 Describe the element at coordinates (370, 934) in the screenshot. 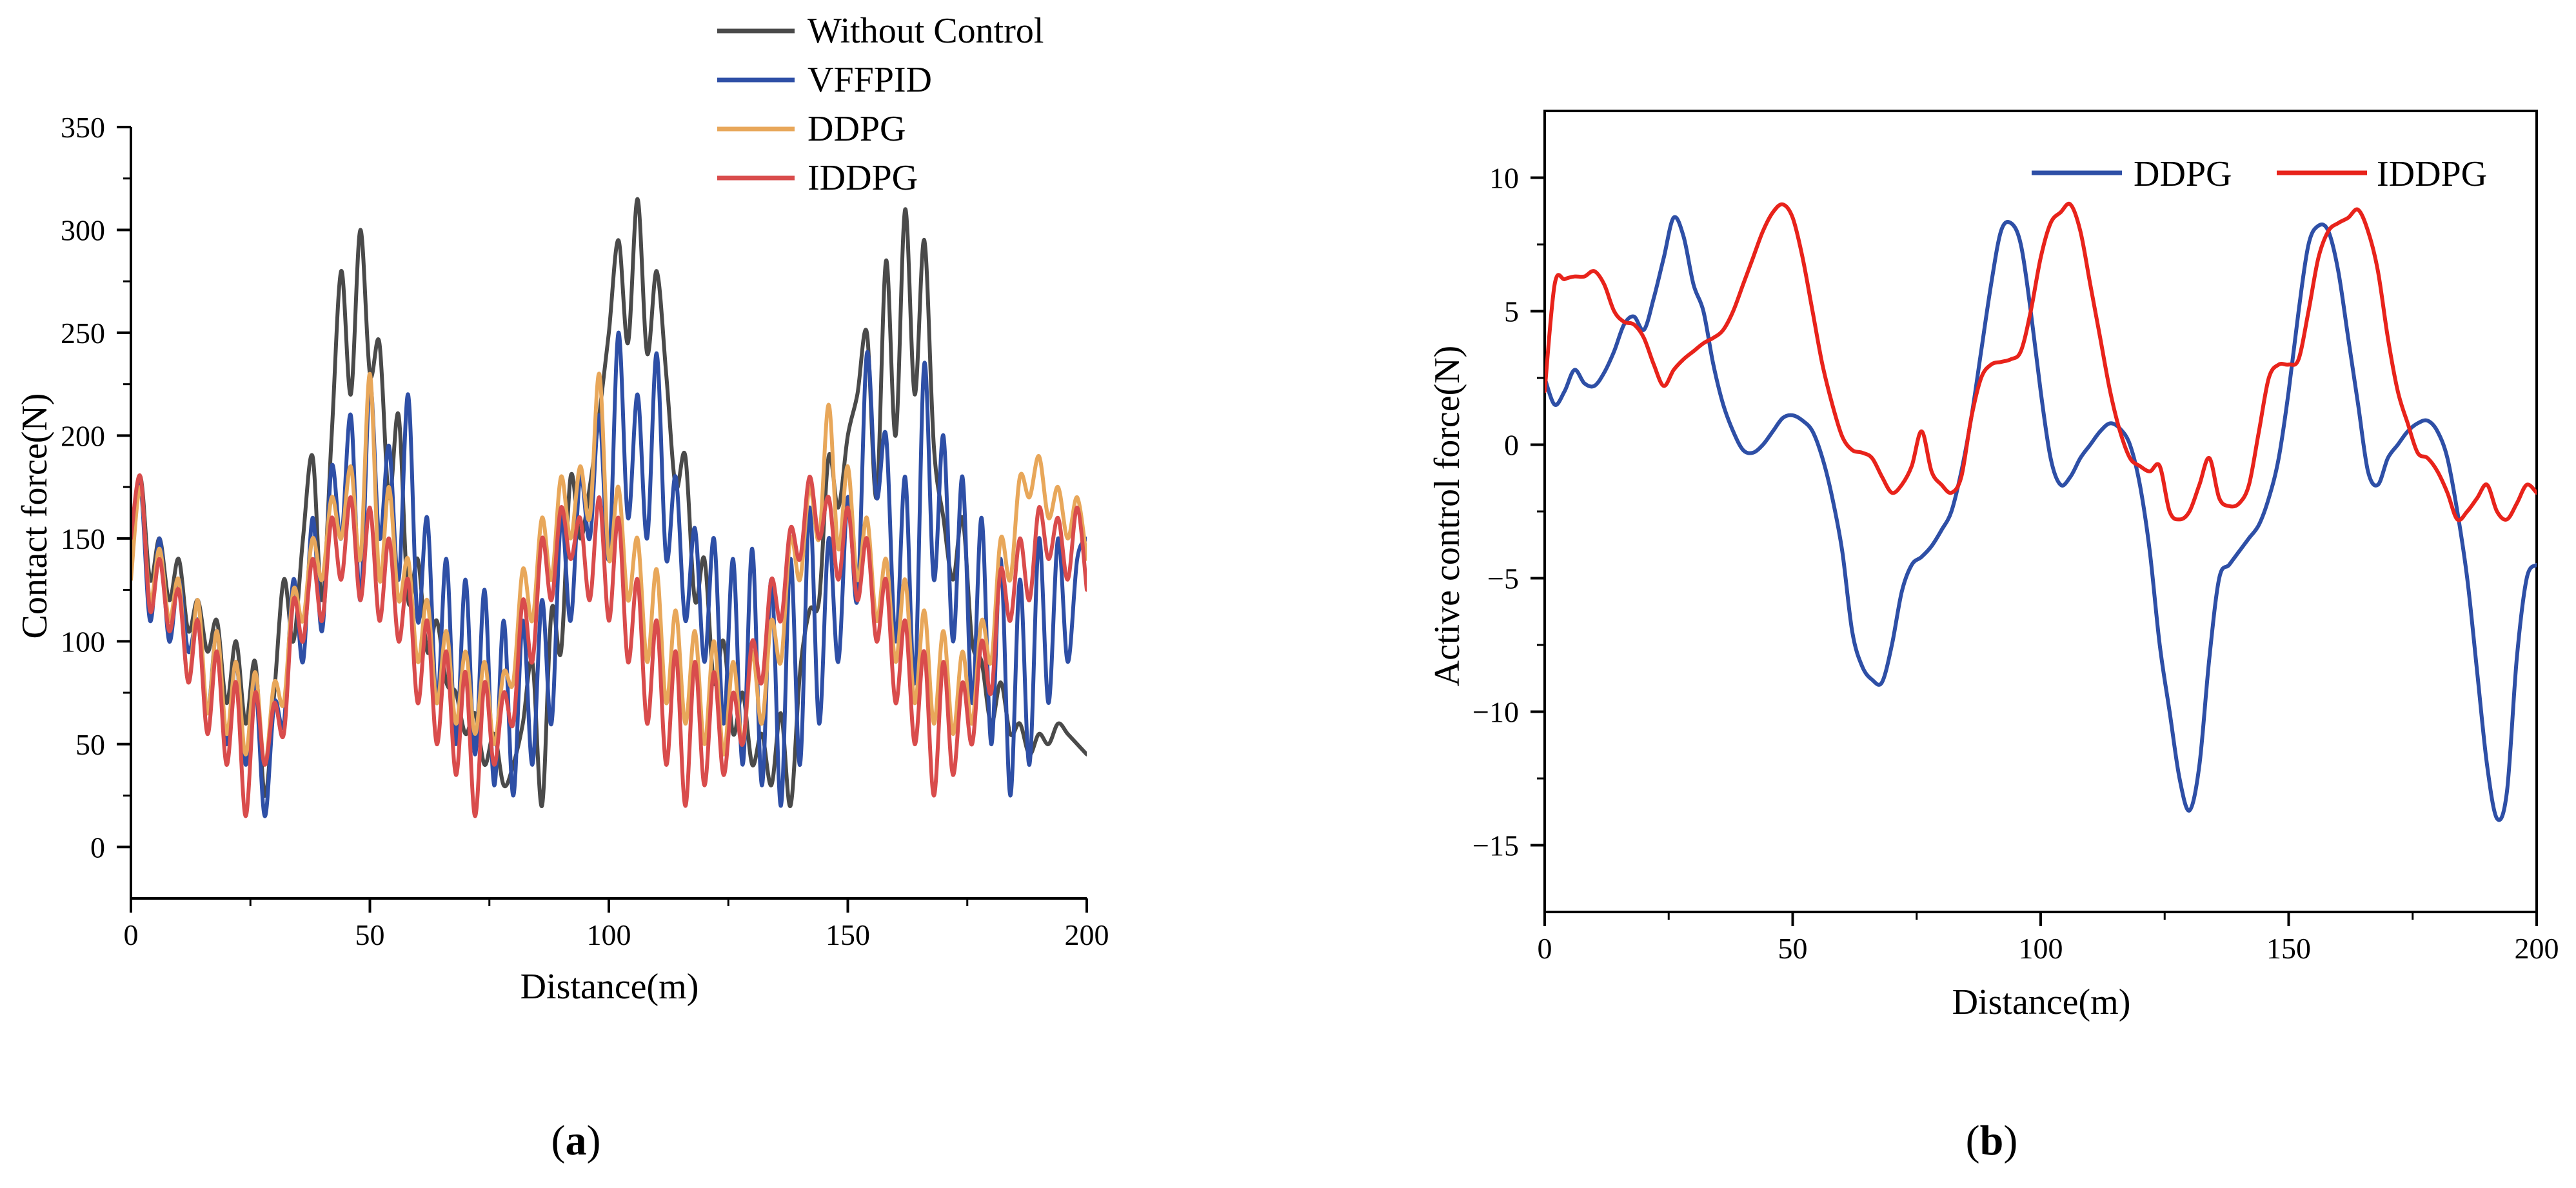

I see `panel-a-x-tick-label-50: 50` at that location.